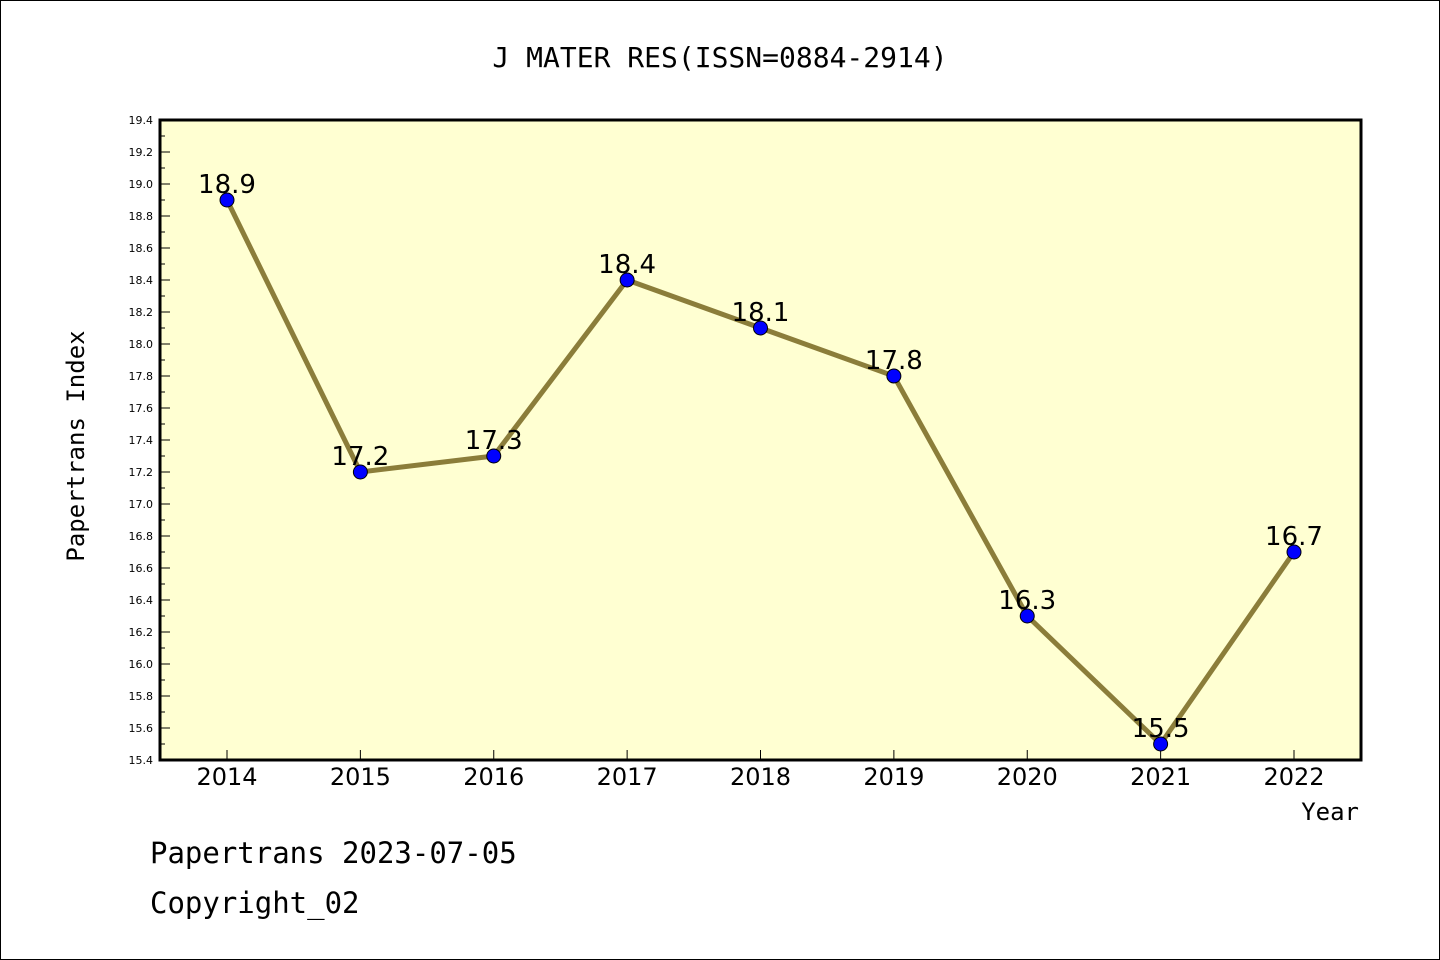  What do you see at coordinates (760, 777) in the screenshot?
I see `x-tick-label: 2018` at bounding box center [760, 777].